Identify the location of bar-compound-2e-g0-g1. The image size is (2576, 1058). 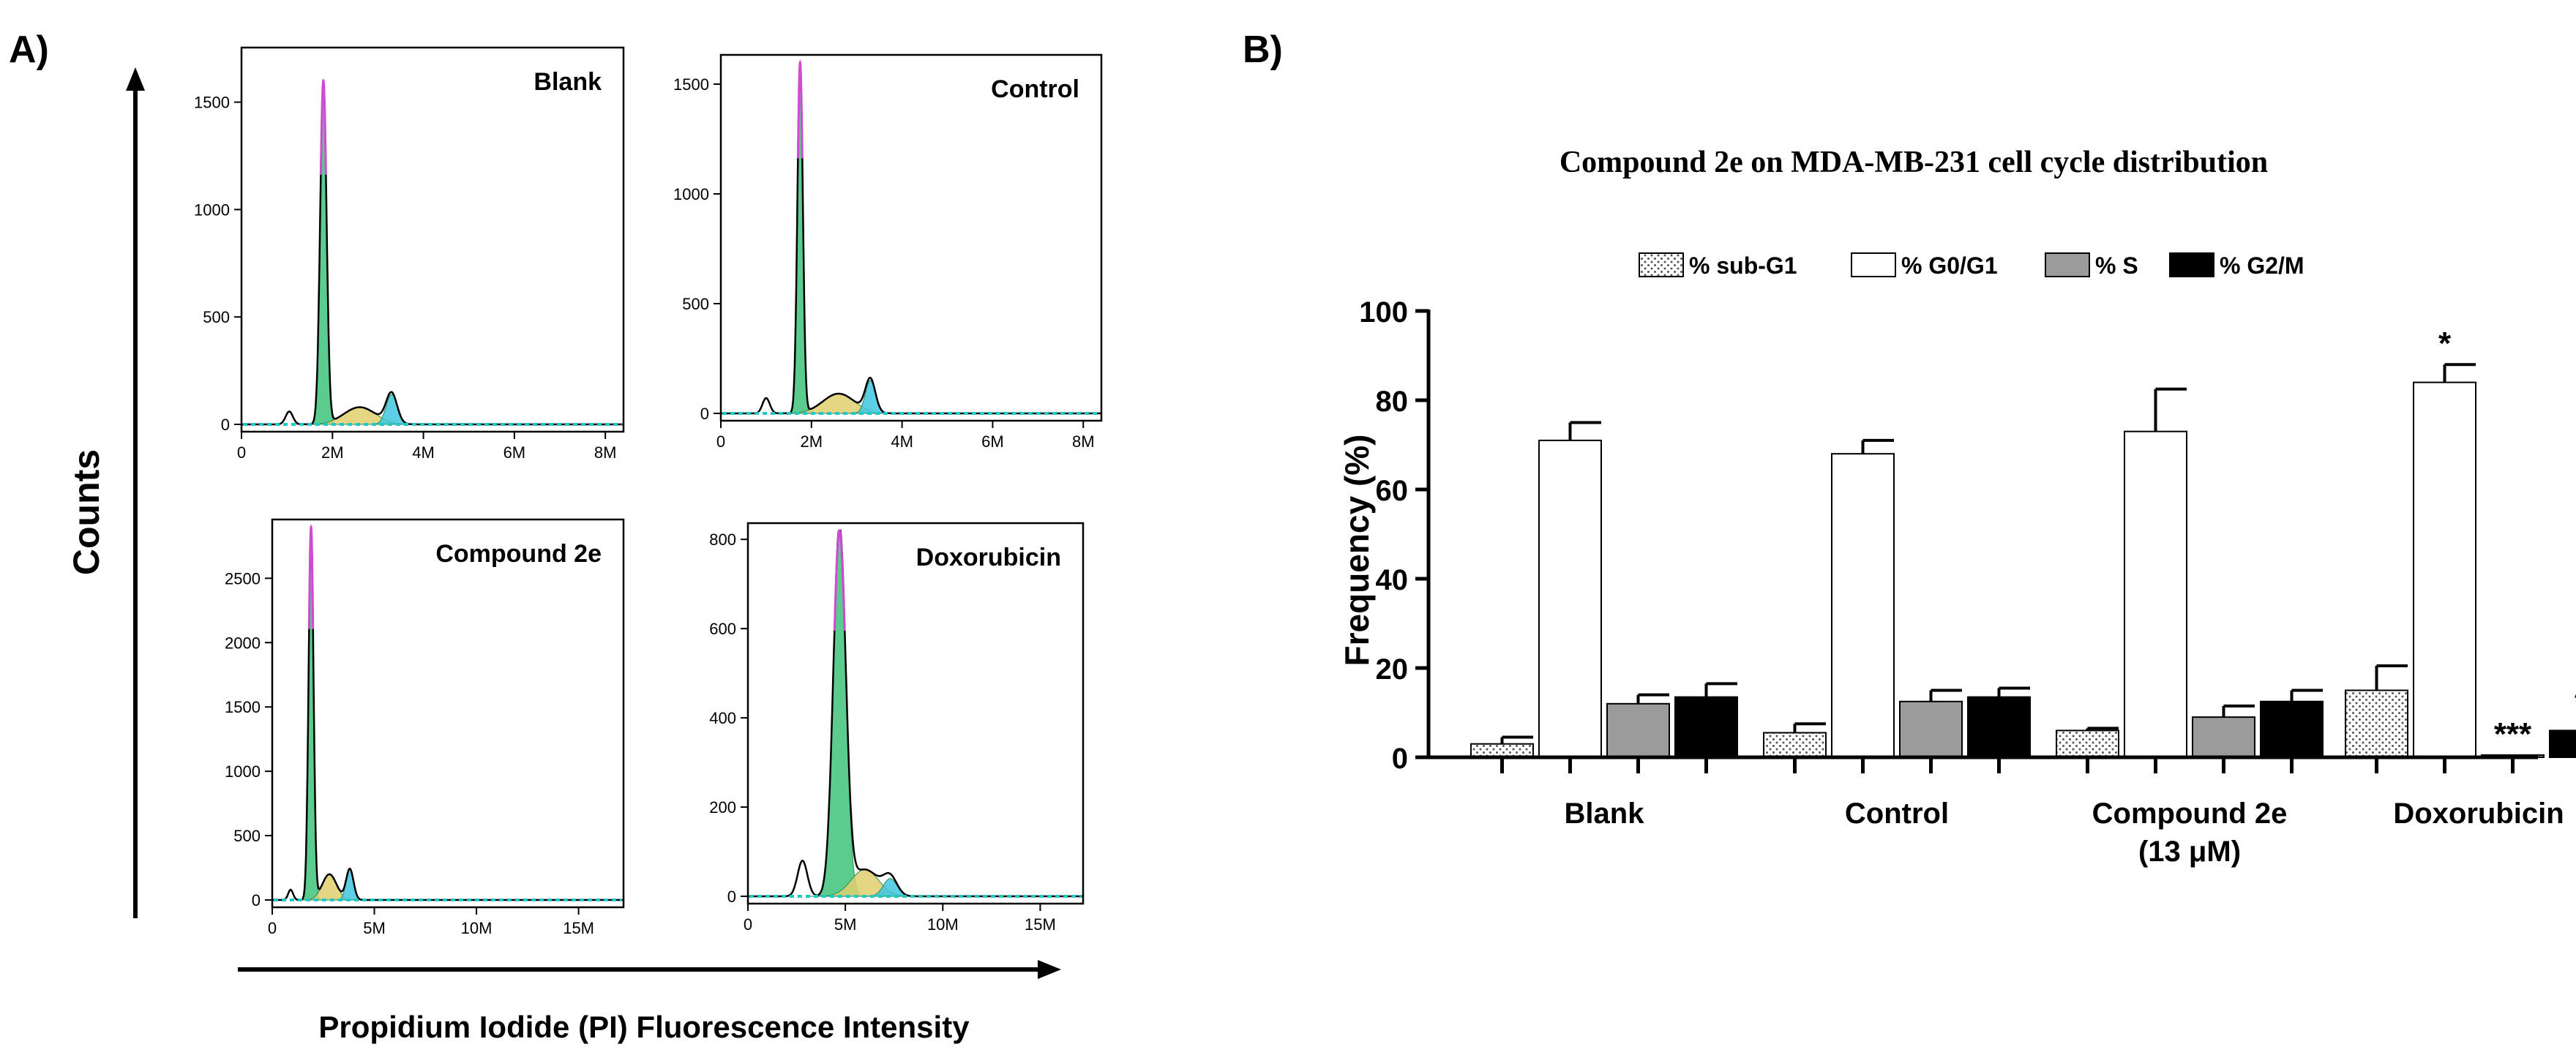
(2155, 594).